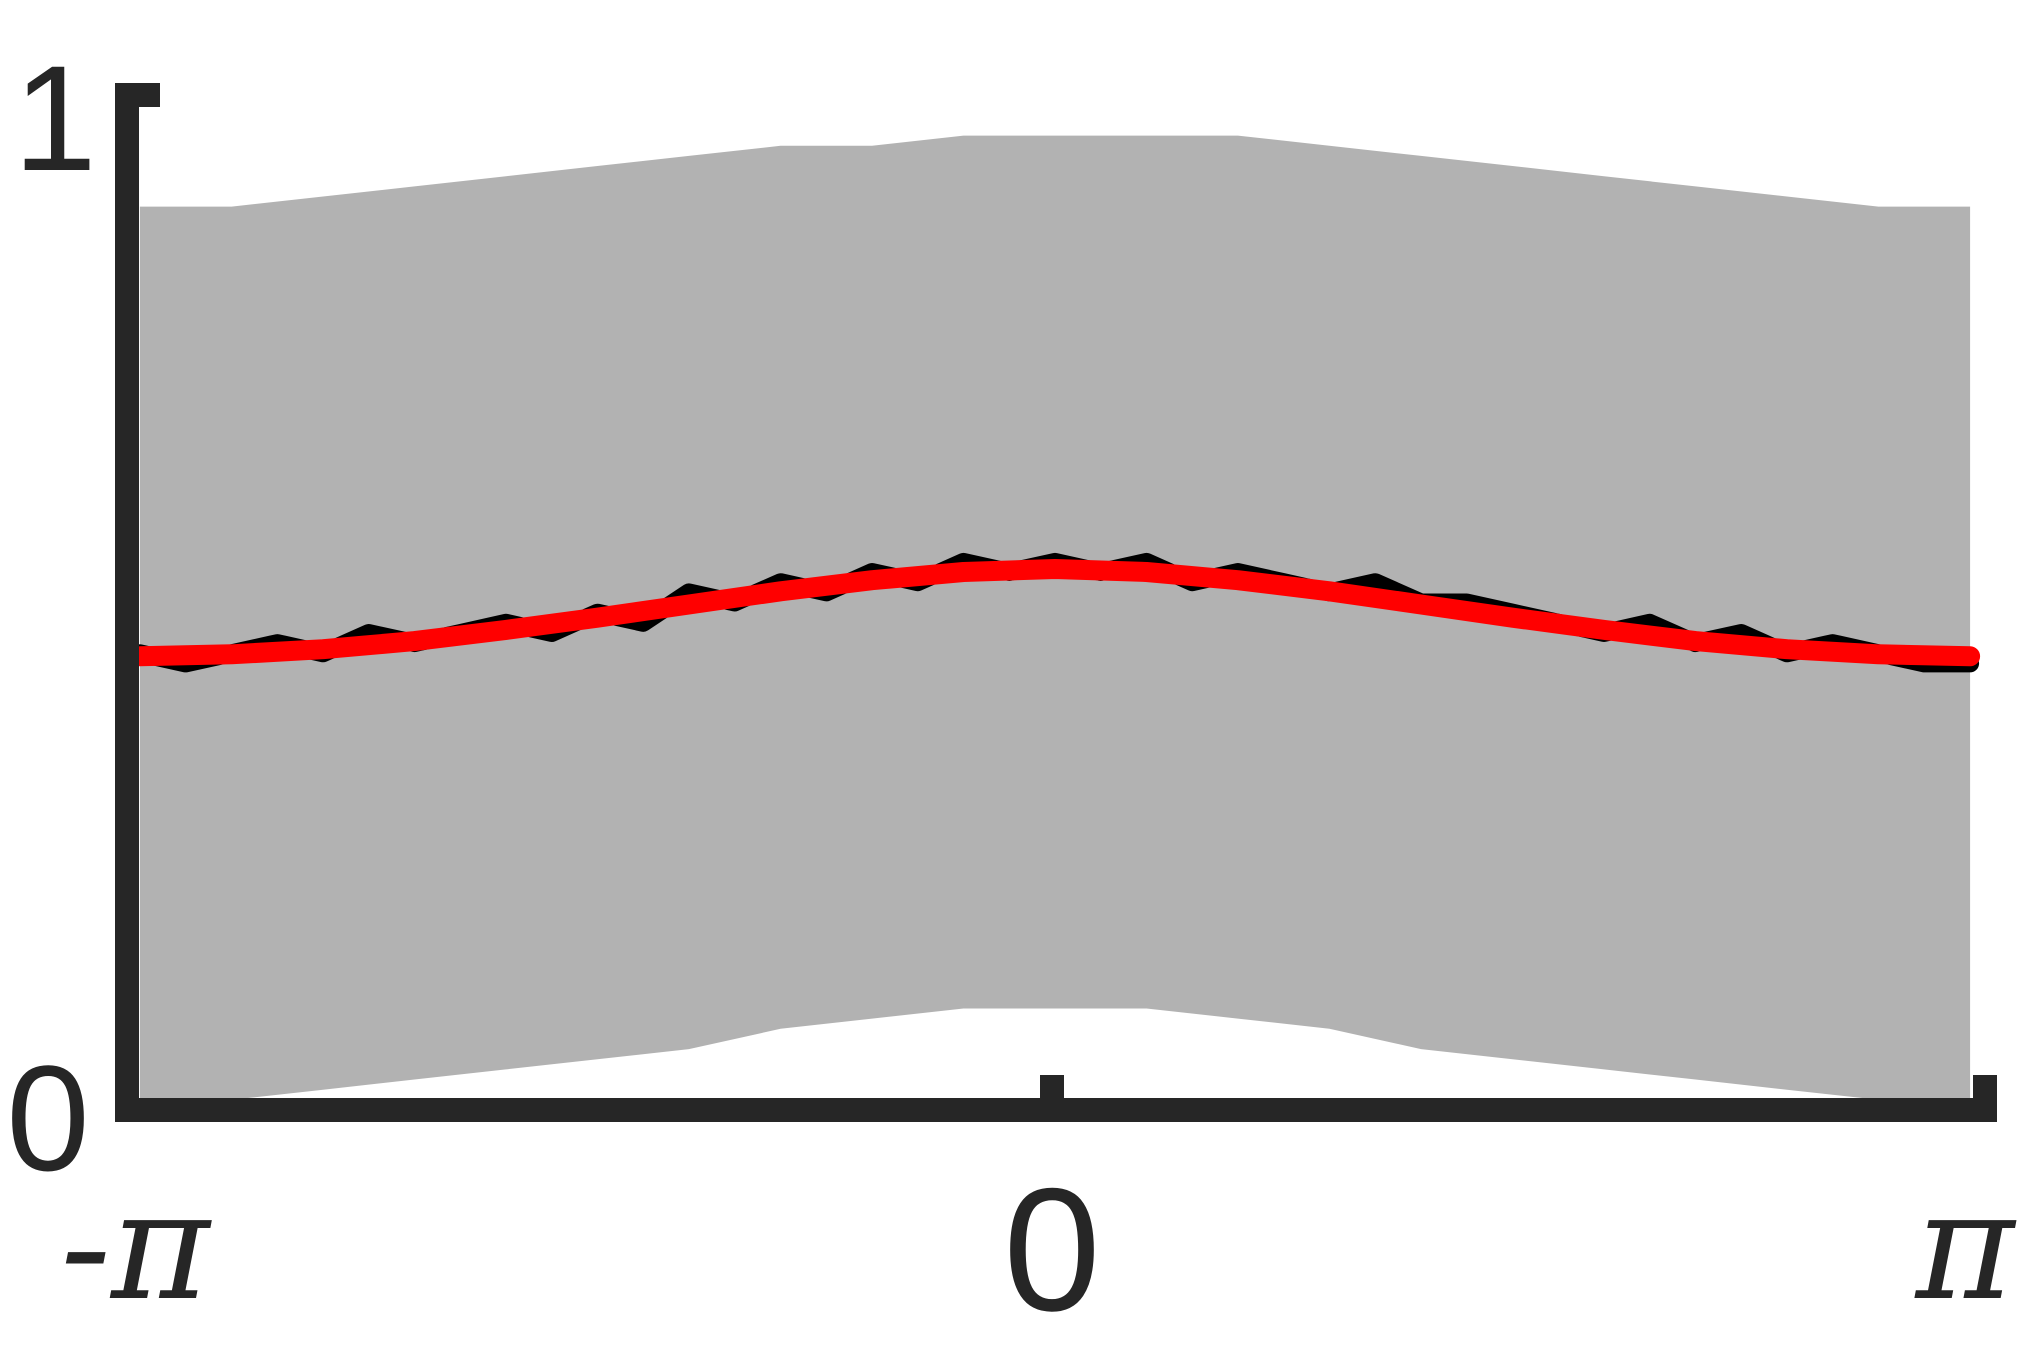 The width and height of the screenshot is (2025, 1350). I want to click on x-axis-line, so click(1056, 1098).